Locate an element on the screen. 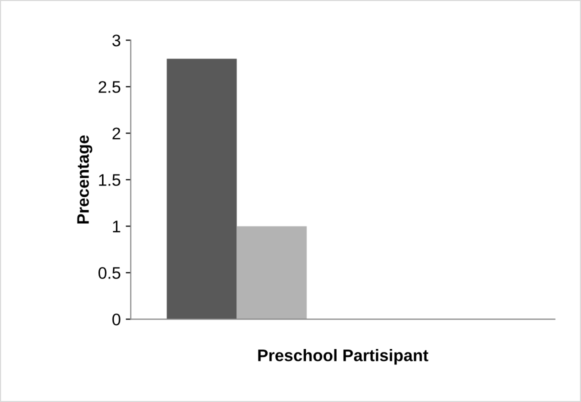 The width and height of the screenshot is (581, 402). y-tick-label: 1 is located at coordinates (116, 226).